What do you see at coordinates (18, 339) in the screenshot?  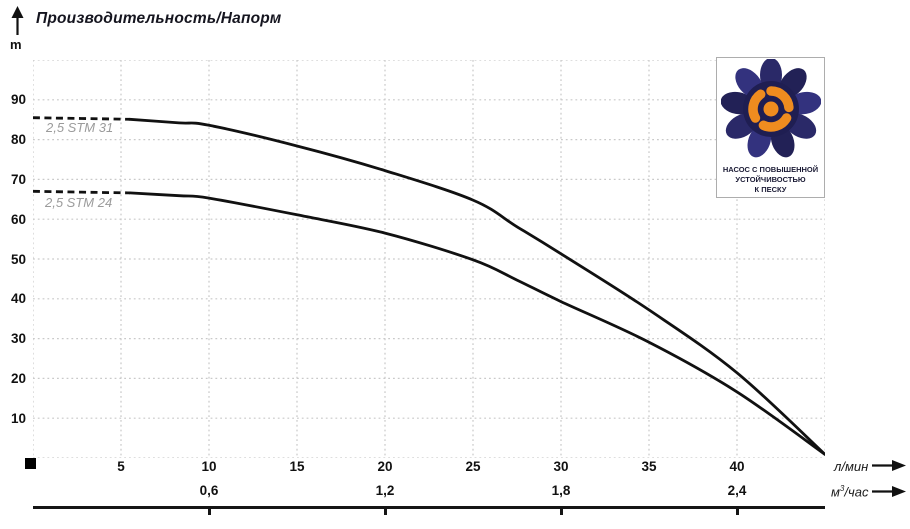 I see `y-tick-label-30: 30` at bounding box center [18, 339].